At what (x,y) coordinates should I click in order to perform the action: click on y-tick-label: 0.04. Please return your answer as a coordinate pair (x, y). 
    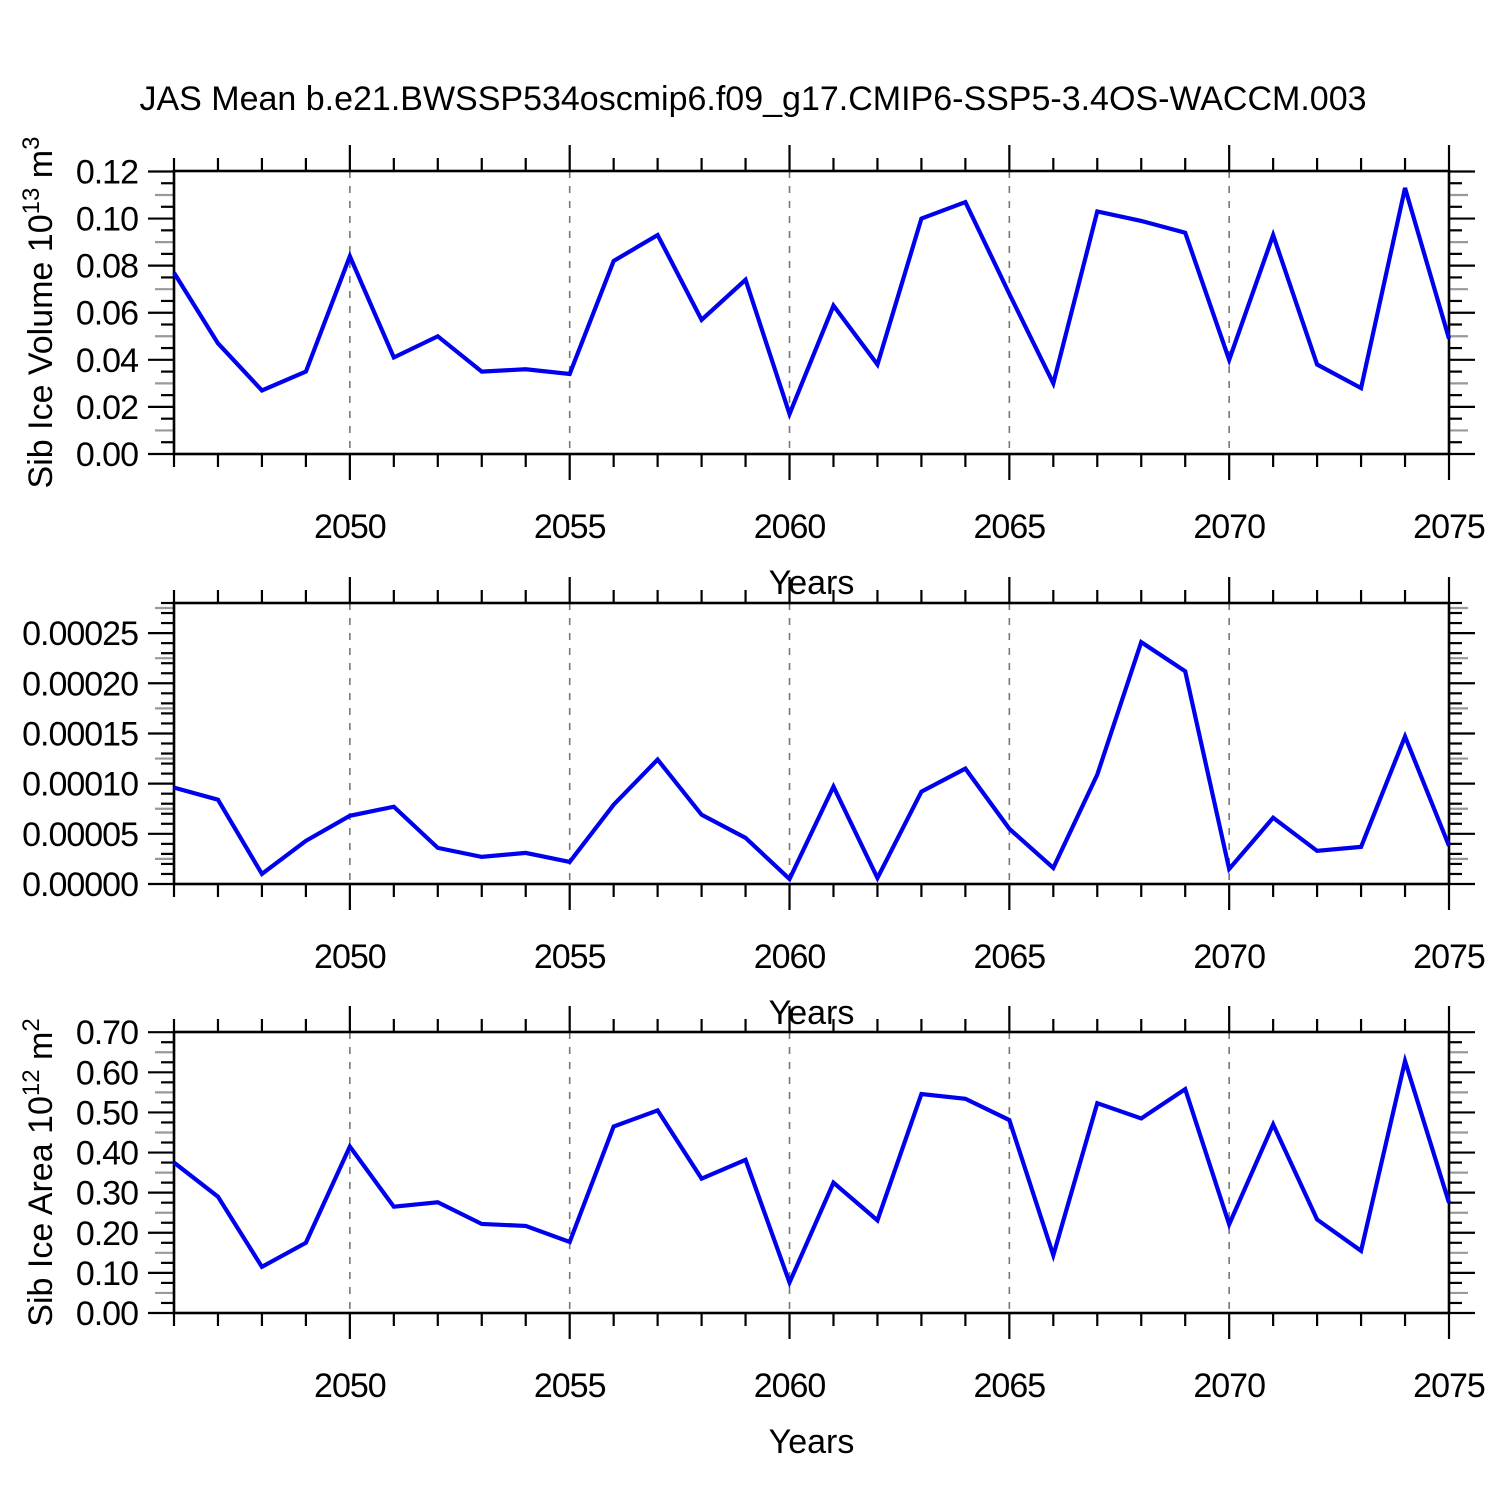
    Looking at the image, I should click on (107, 361).